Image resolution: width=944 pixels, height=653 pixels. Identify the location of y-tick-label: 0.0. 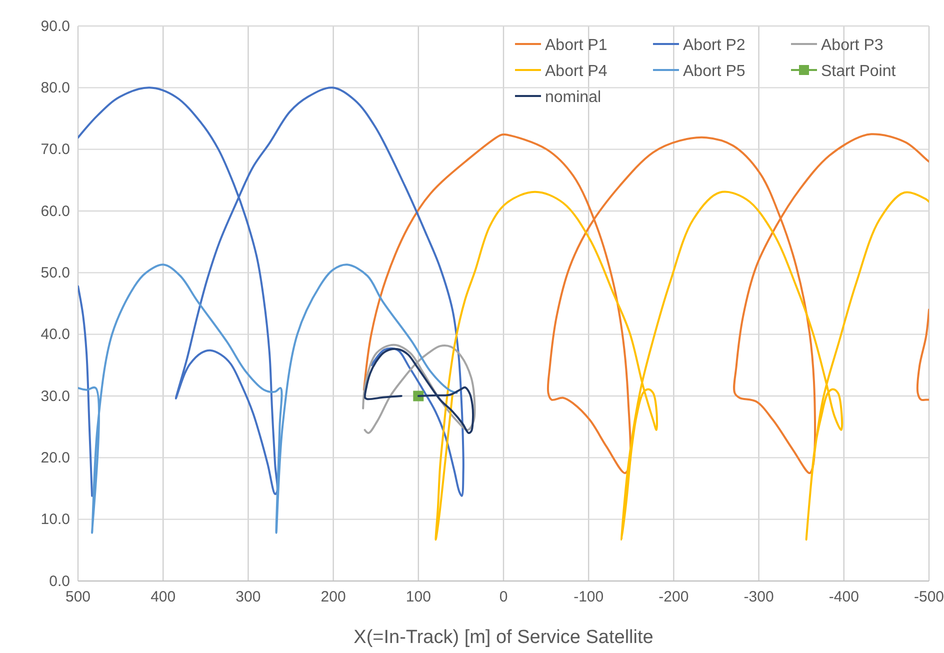
(59, 581).